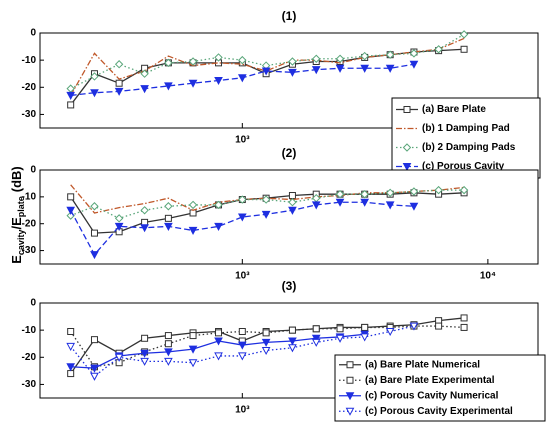 The image size is (547, 428). I want to click on legend-label: (a) Bare Plate Numerical, so click(422, 364).